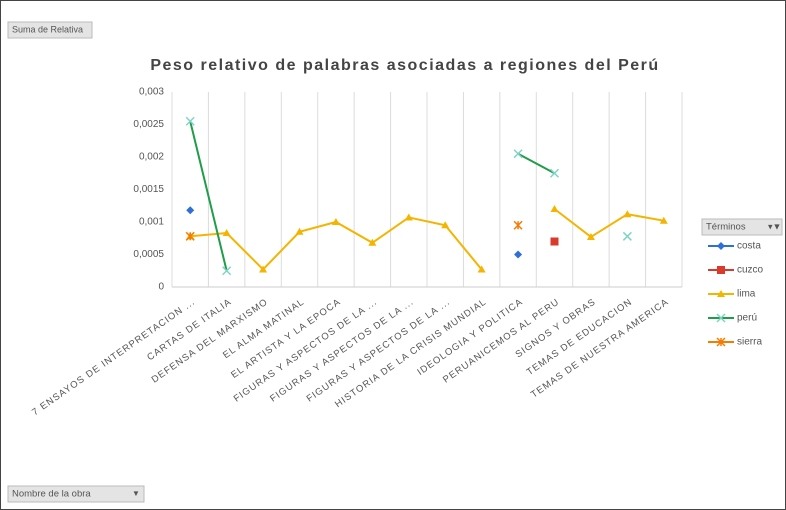  I want to click on legend-label: cuzco, so click(750, 270).